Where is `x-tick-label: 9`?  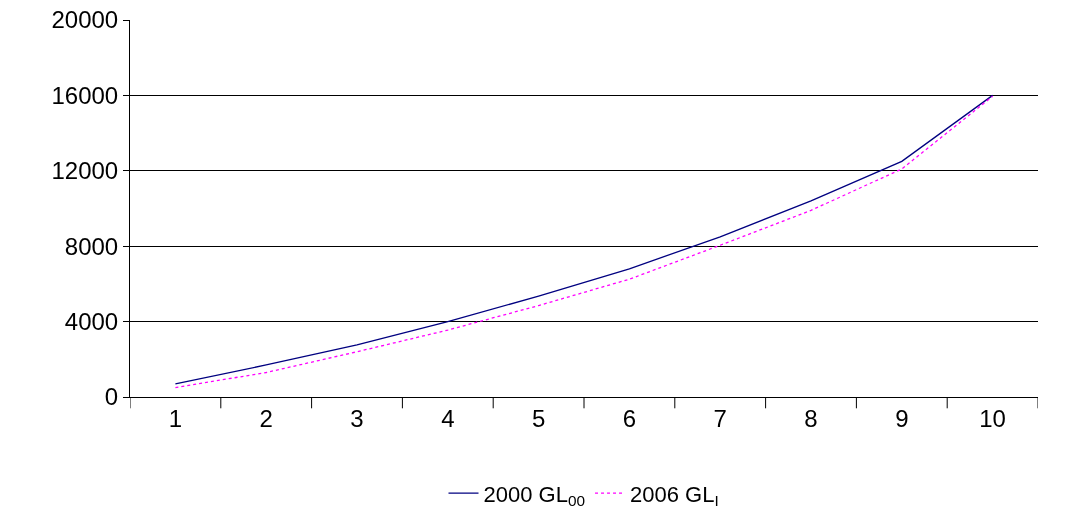 x-tick-label: 9 is located at coordinates (902, 418).